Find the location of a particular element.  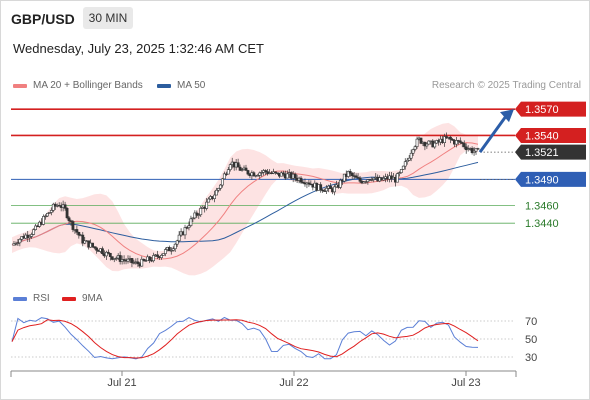

forecast-arrow-shaft is located at coordinates (493, 134).